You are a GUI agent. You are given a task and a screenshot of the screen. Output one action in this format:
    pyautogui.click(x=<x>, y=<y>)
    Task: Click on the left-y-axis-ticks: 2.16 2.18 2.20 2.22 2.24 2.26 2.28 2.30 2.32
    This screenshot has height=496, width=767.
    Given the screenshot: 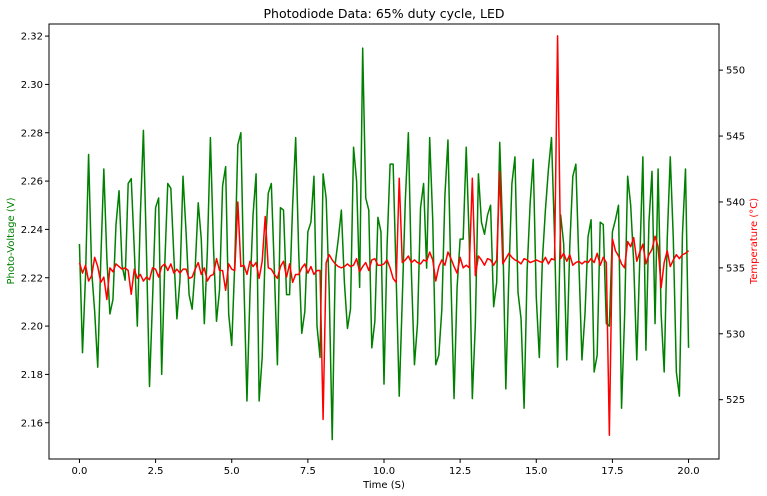 What is the action you would take?
    pyautogui.click(x=35, y=230)
    